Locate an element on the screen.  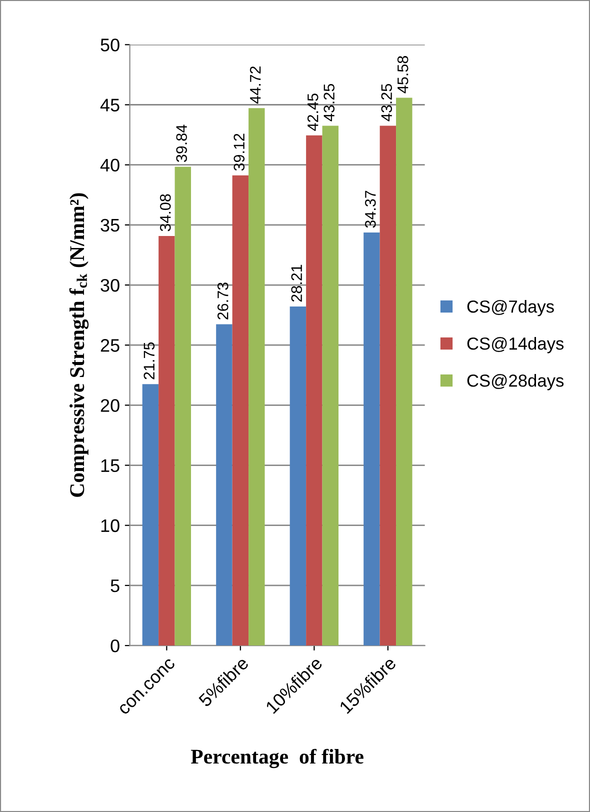
y-tick-label: 5 is located at coordinates (115, 586).